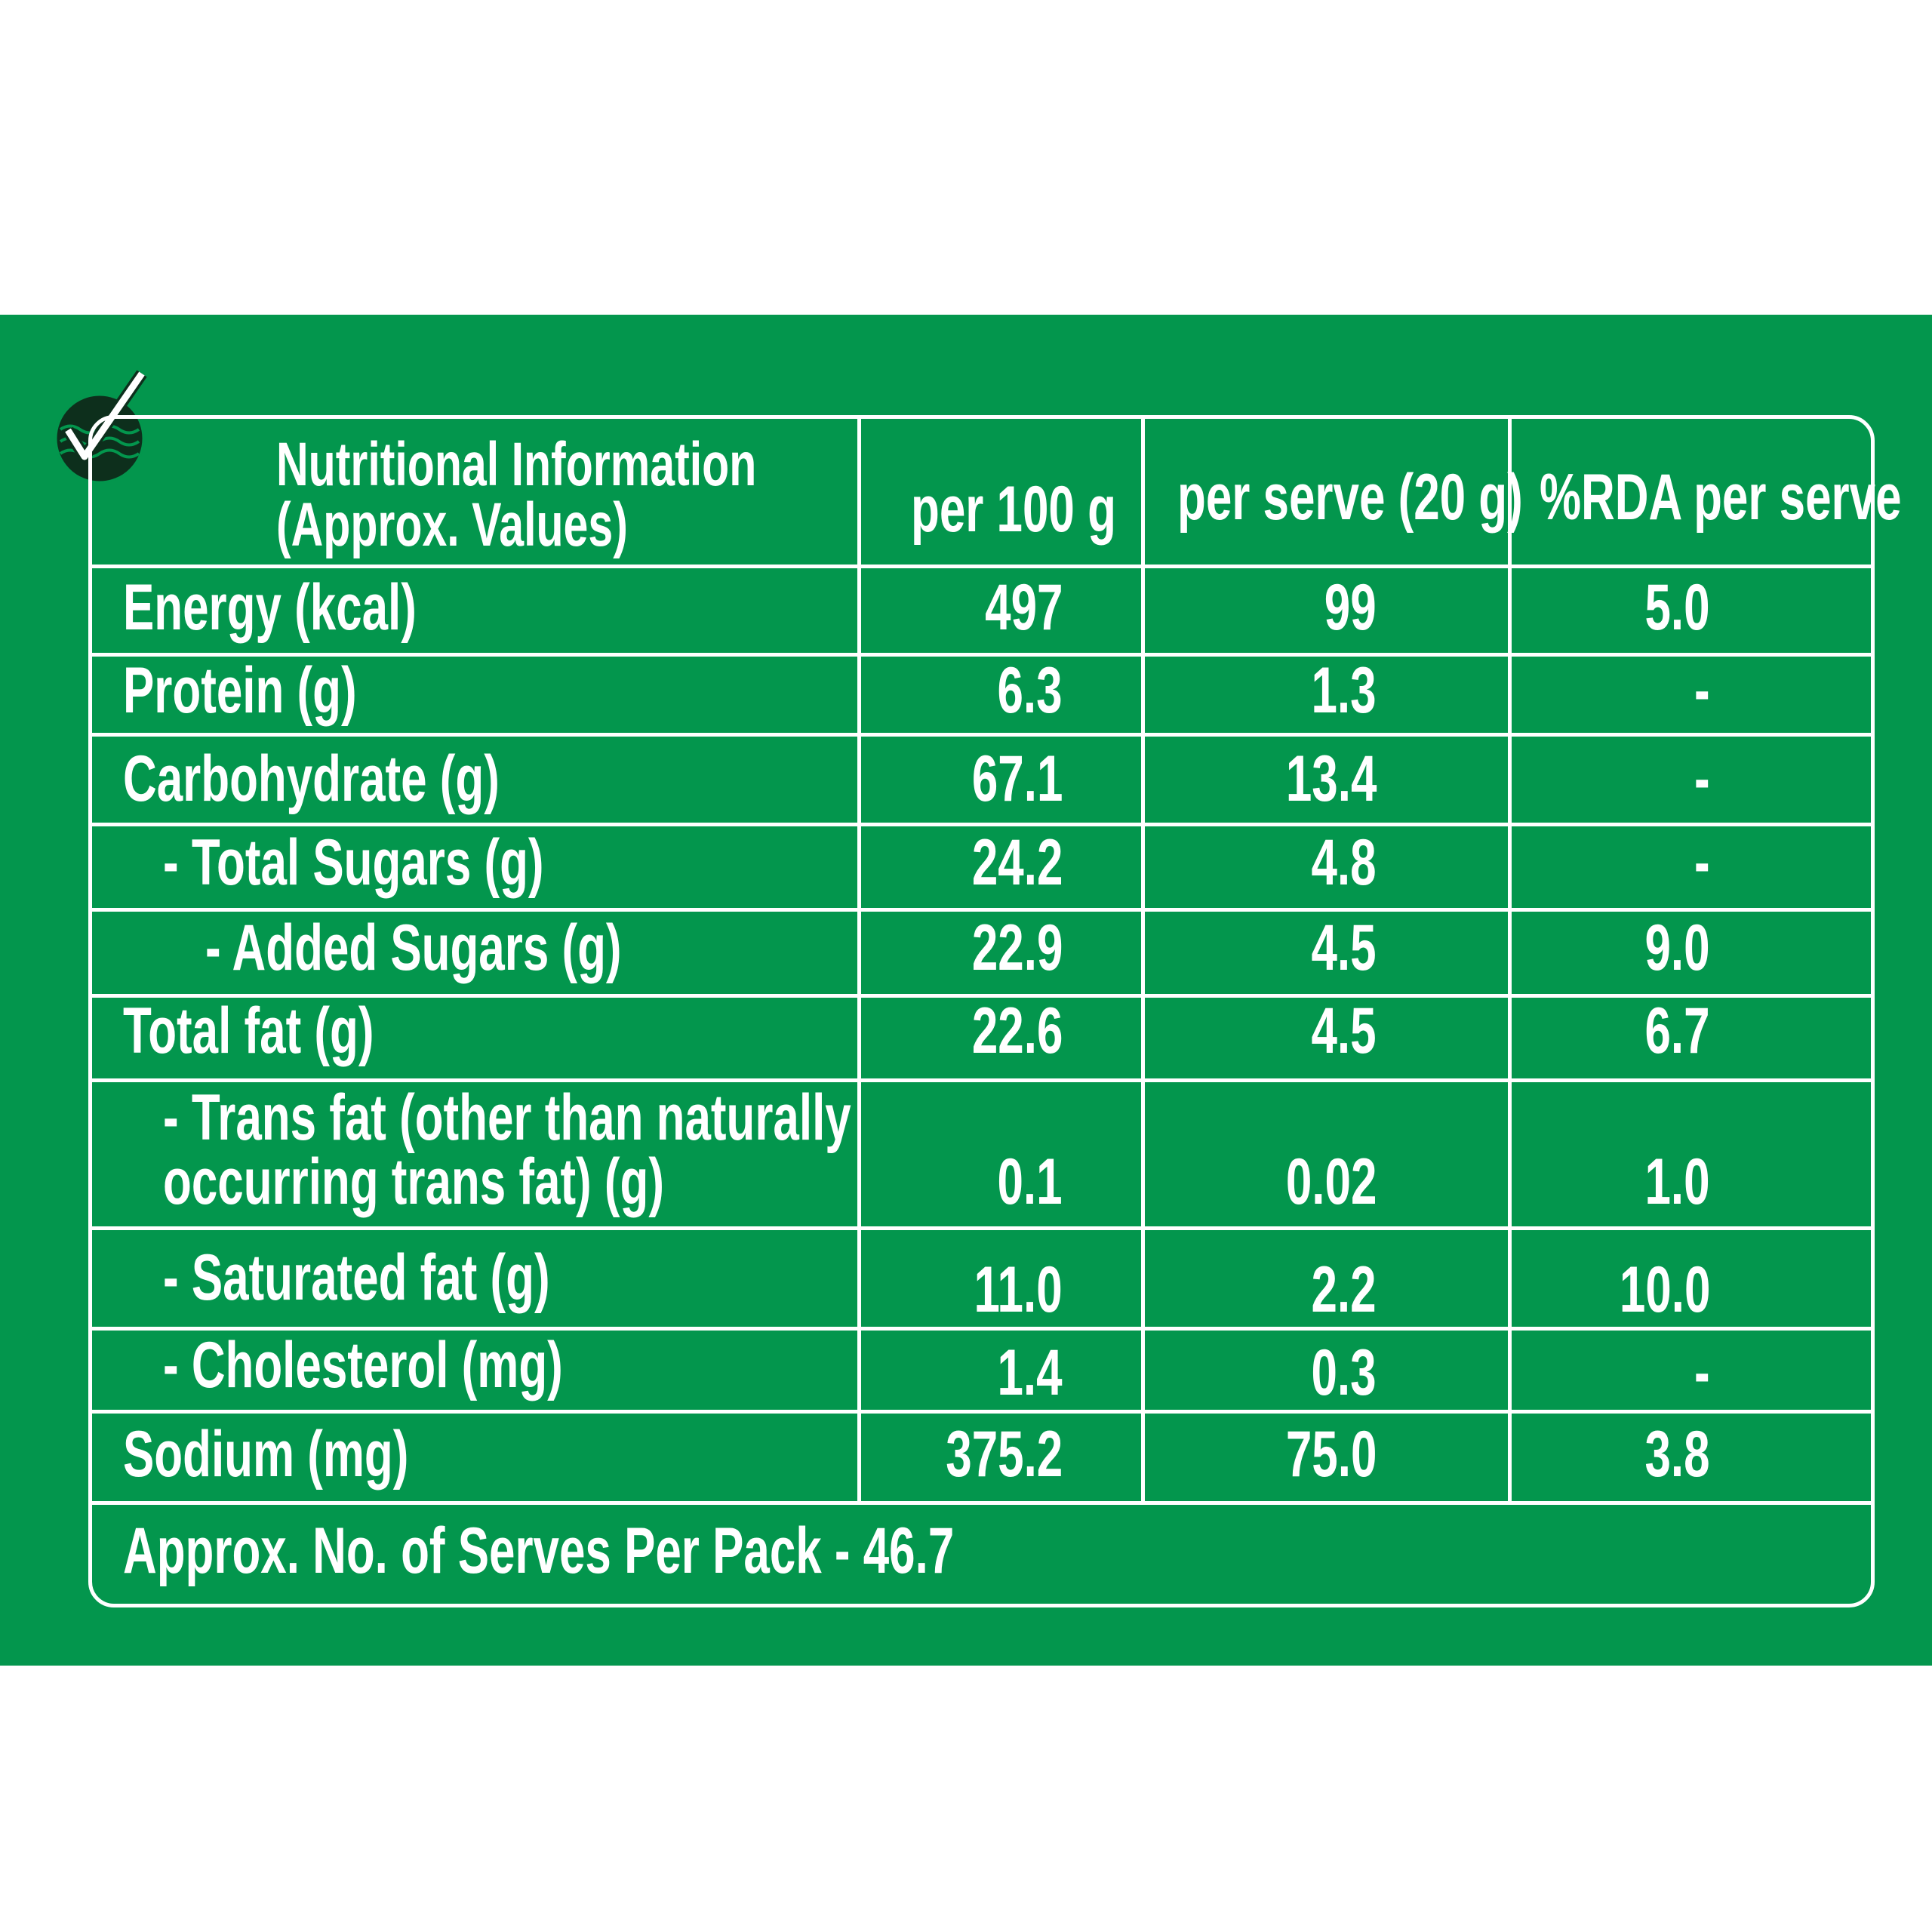  What do you see at coordinates (516, 464) in the screenshot?
I see `table-title: Nutritional Information` at bounding box center [516, 464].